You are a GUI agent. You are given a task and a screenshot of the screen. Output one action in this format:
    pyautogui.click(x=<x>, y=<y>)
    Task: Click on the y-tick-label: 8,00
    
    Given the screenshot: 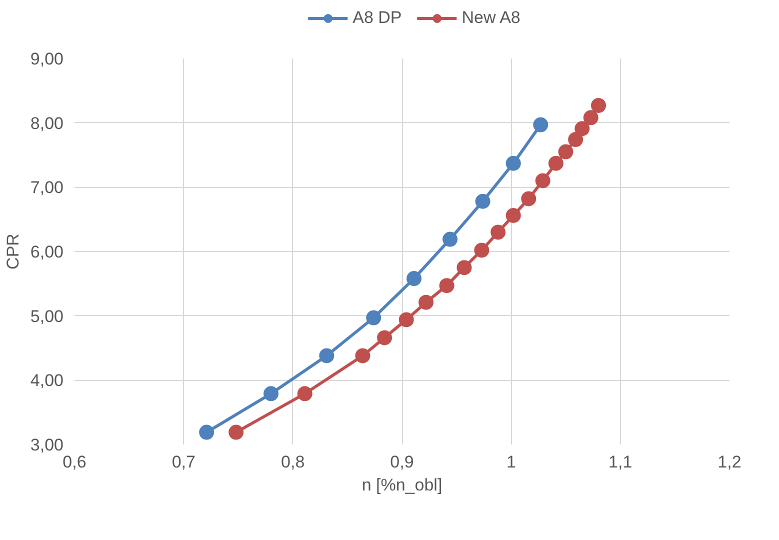 What is the action you would take?
    pyautogui.click(x=47, y=123)
    